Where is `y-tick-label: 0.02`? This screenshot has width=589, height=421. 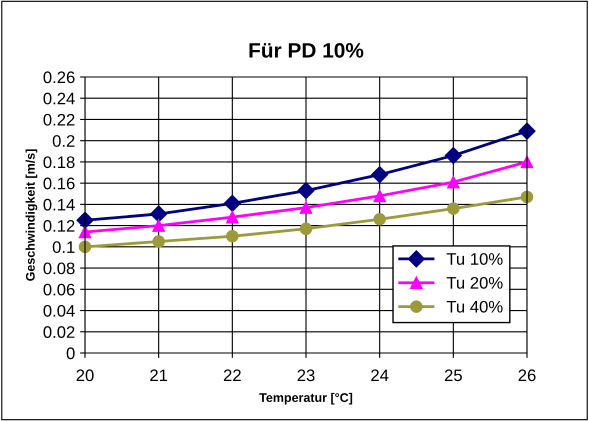 y-tick-label: 0.02 is located at coordinates (58, 332).